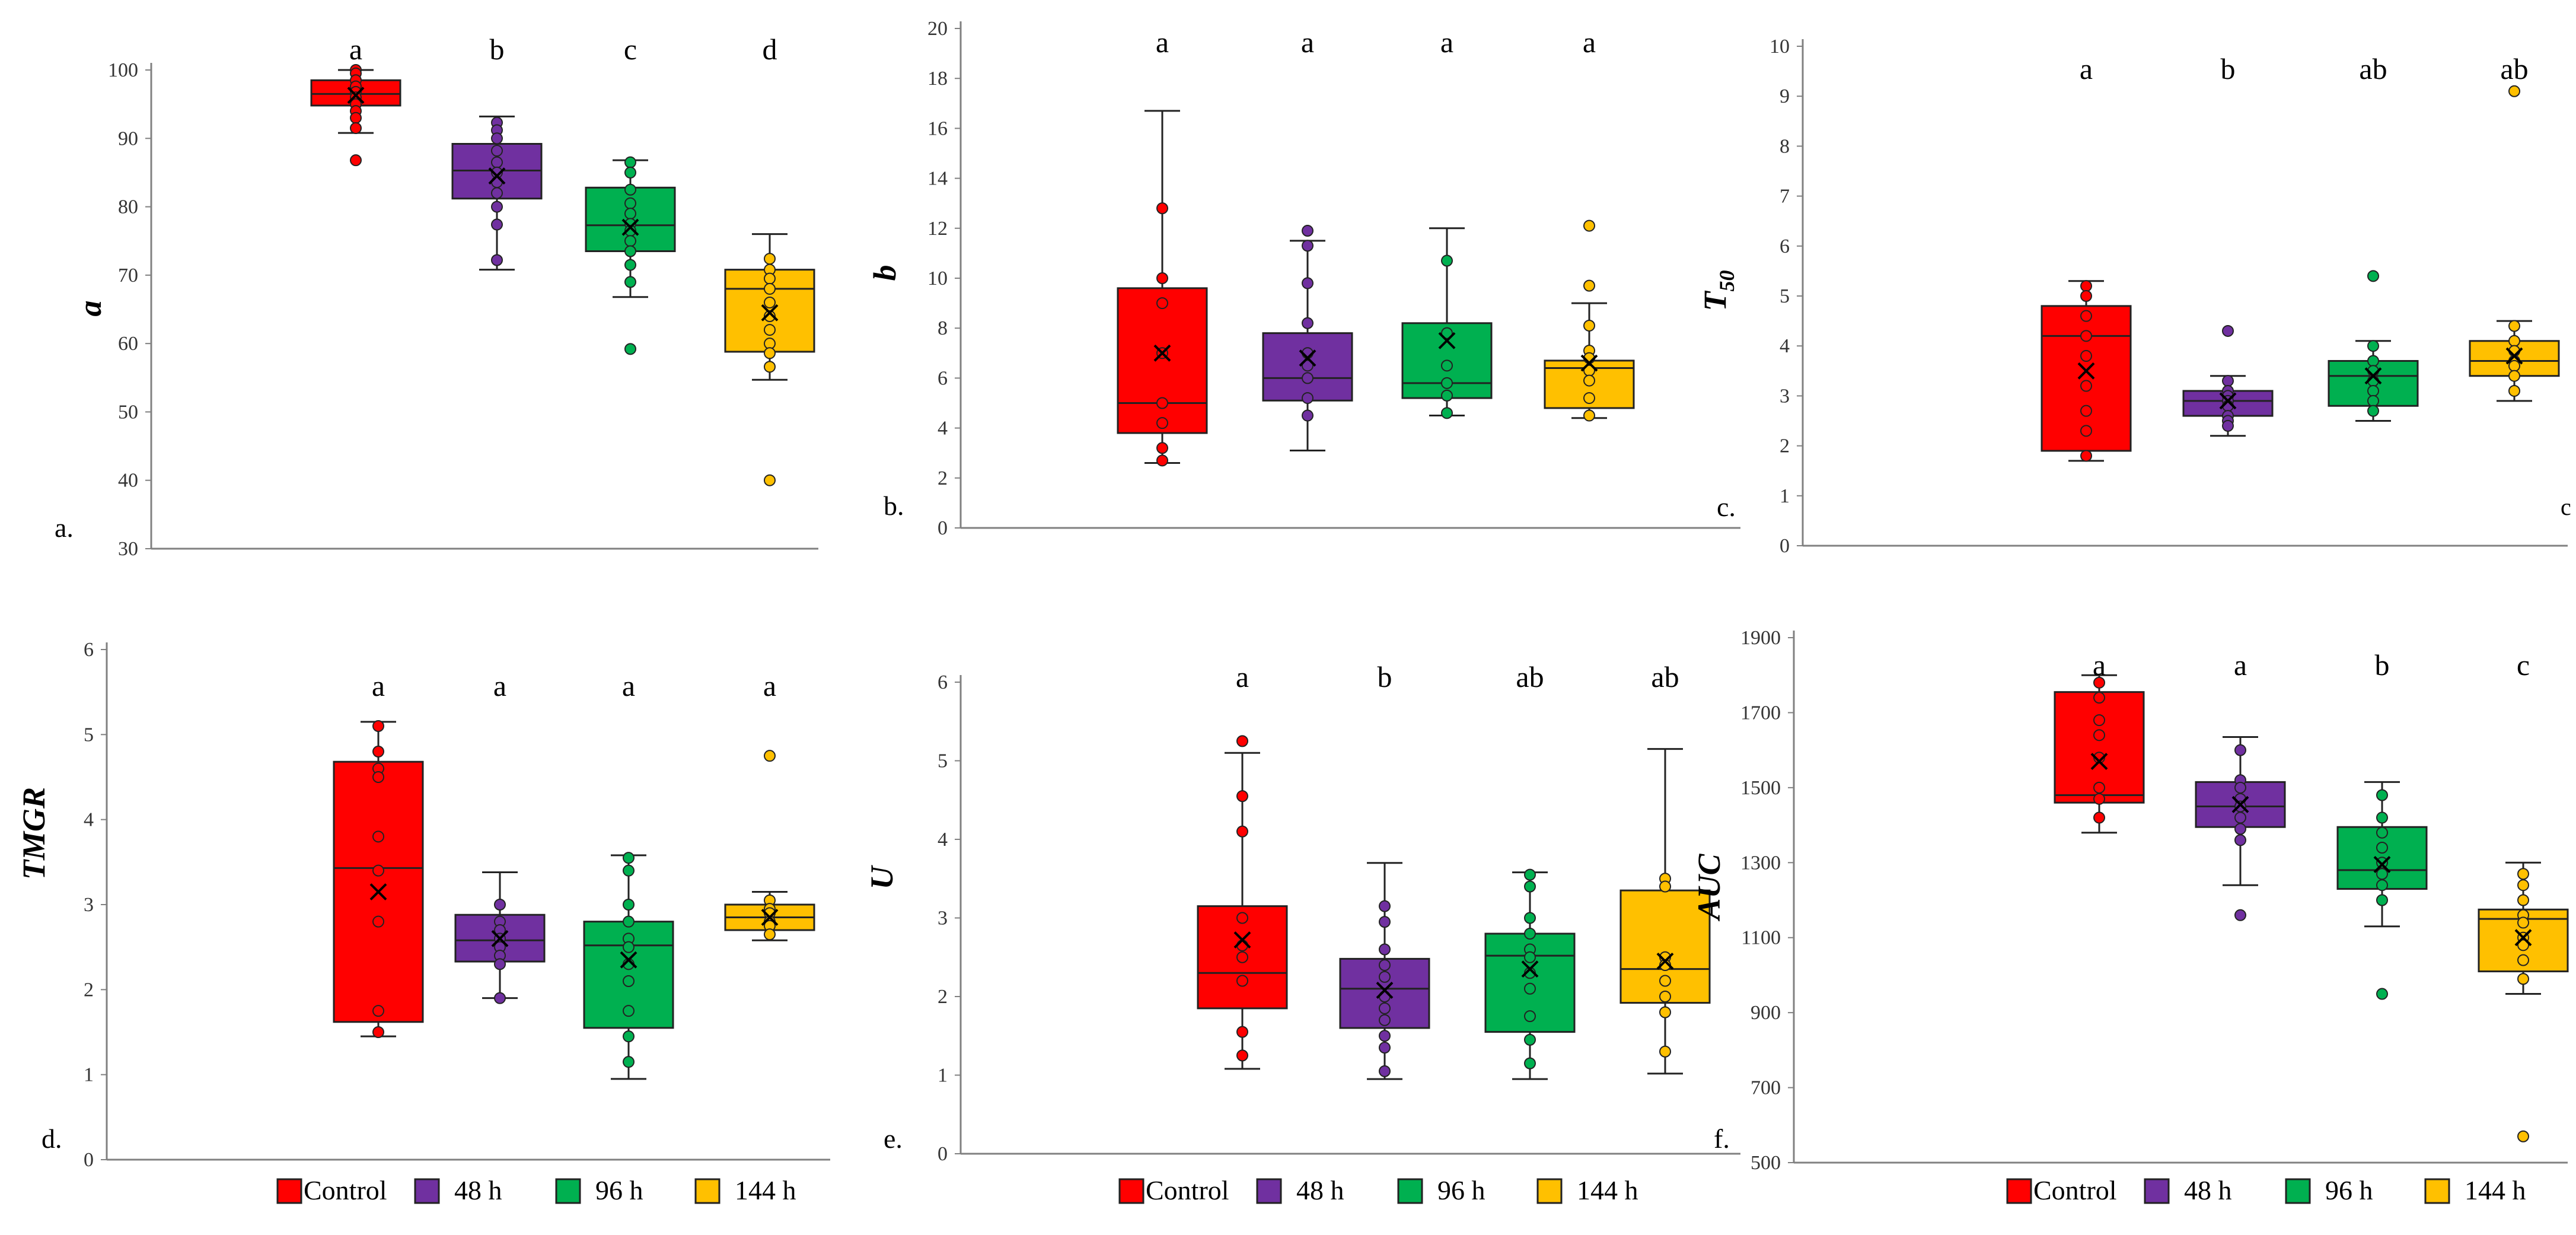  Describe the element at coordinates (938, 179) in the screenshot. I see `y-tick-label: 14` at that location.